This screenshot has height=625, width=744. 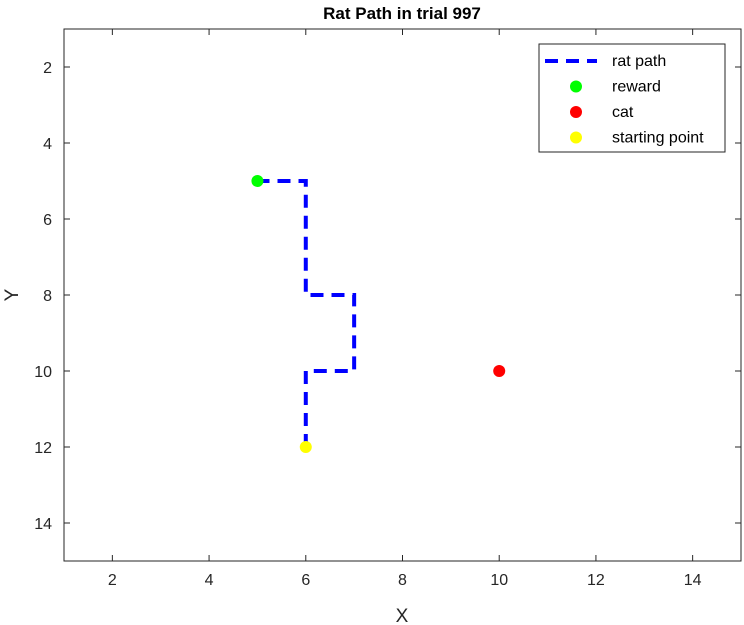 What do you see at coordinates (307, 313) in the screenshot?
I see `series-rat-path-line` at bounding box center [307, 313].